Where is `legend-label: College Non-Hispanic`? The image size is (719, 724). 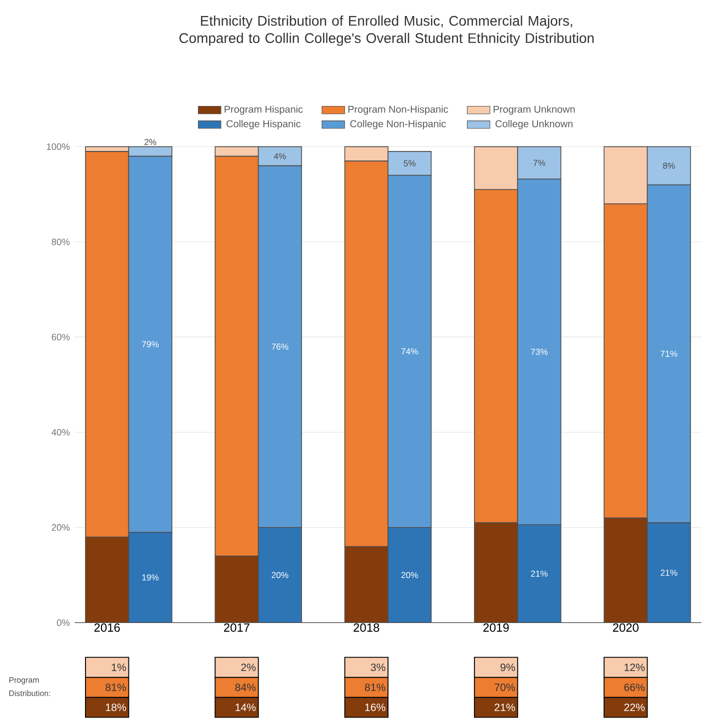
legend-label: College Non-Hispanic is located at coordinates (398, 125).